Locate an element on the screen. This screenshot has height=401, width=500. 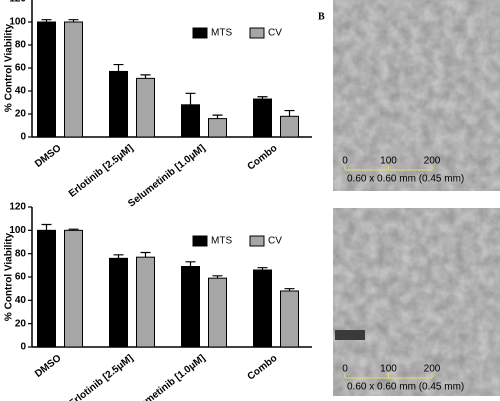
panel-label: B is located at coordinates (321, 16).